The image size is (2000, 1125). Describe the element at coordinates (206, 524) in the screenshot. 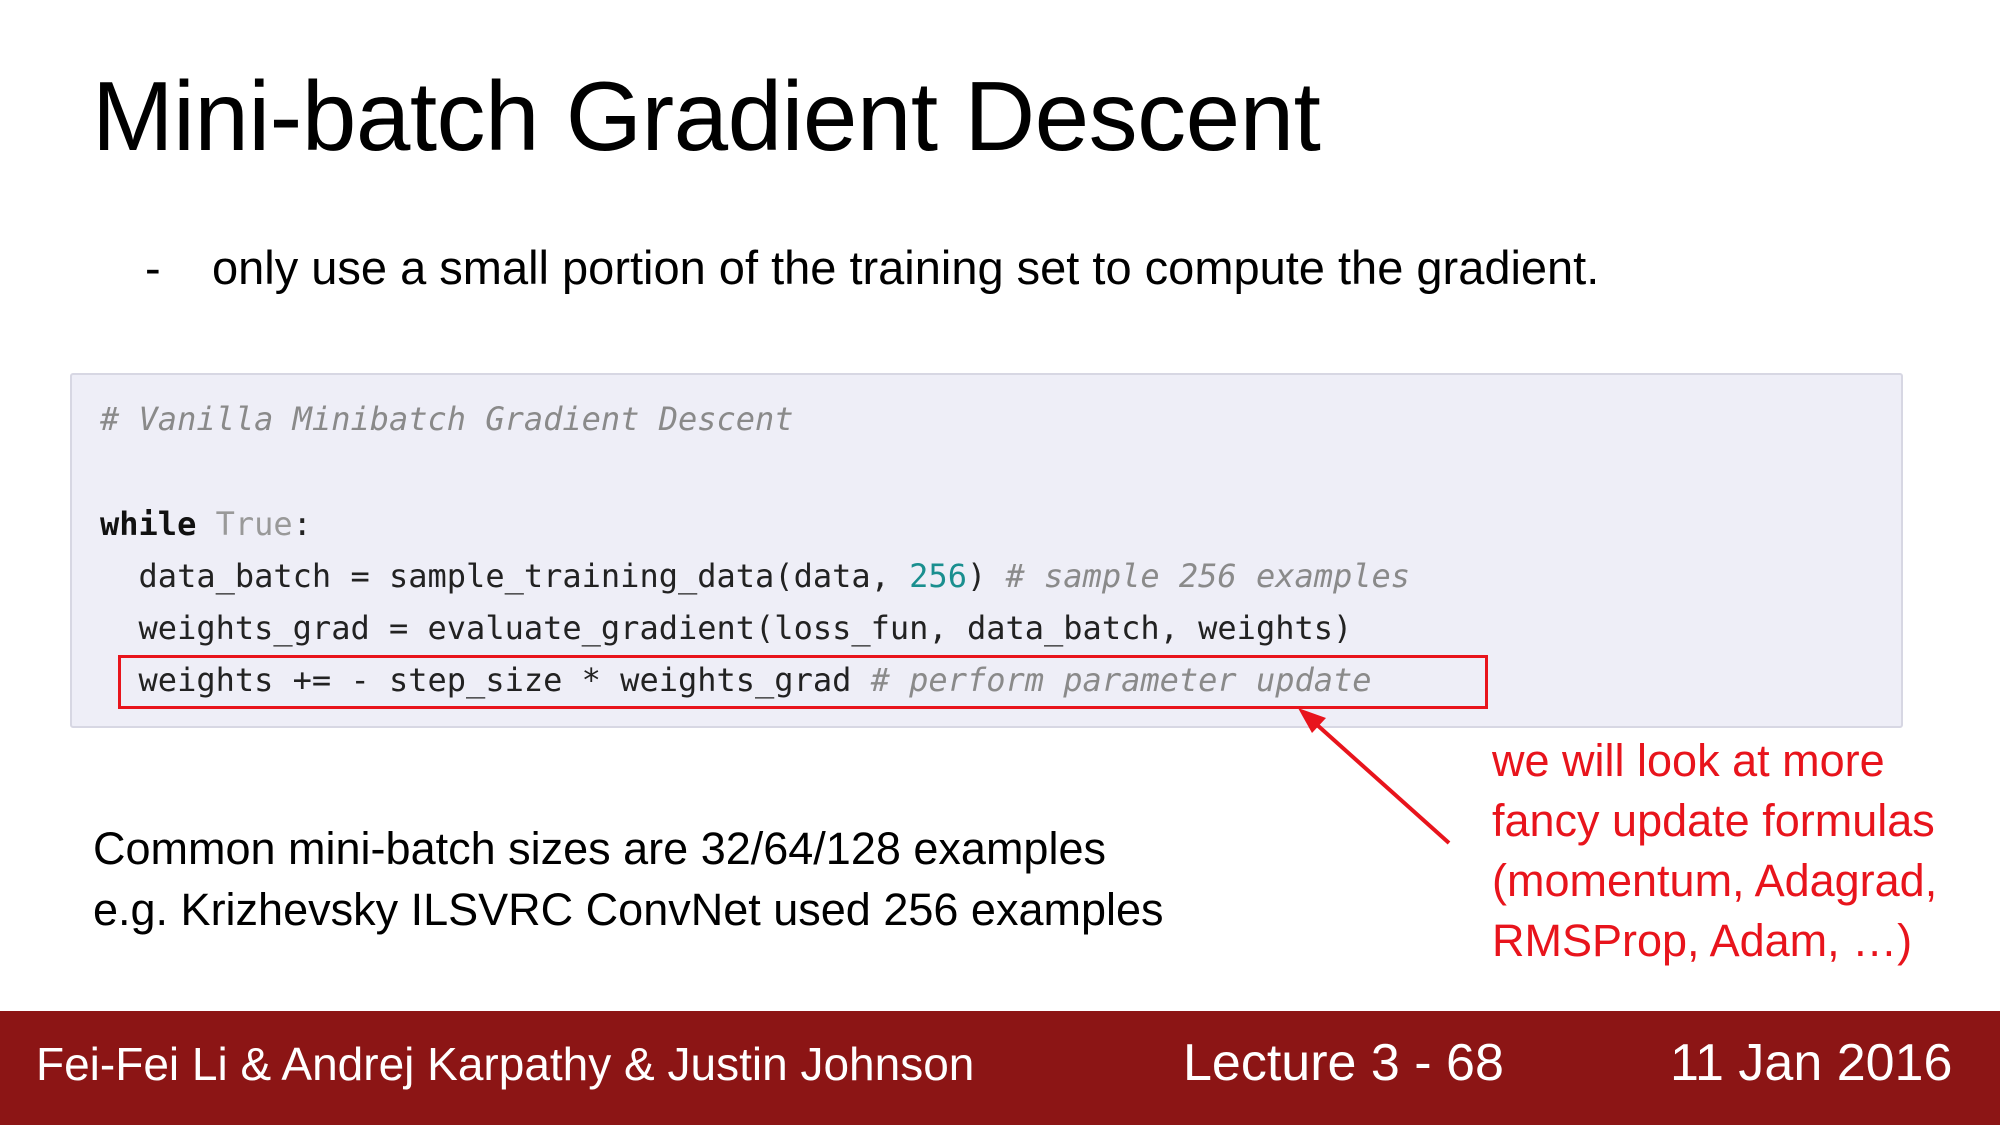

I see `code-line-2: while True:` at that location.